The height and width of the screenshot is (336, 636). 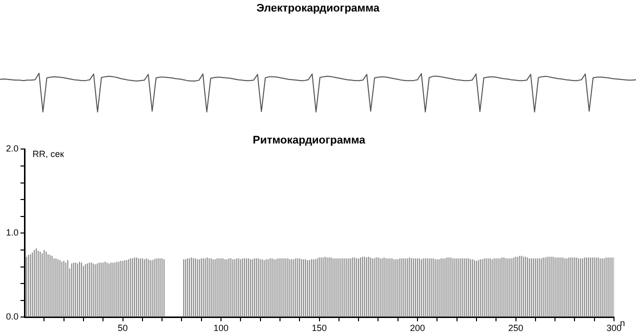 I want to click on x-tick-label: 250, so click(x=516, y=328).